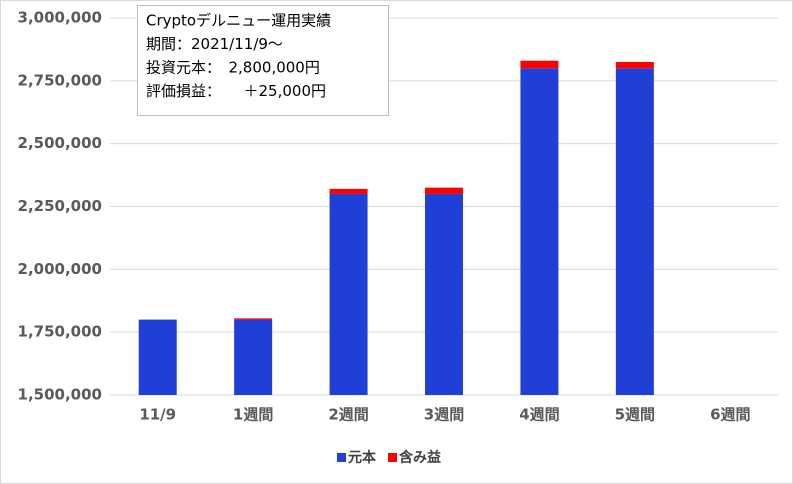 The width and height of the screenshot is (793, 484). Describe the element at coordinates (444, 415) in the screenshot. I see `x-tick-label: 3週間` at that location.